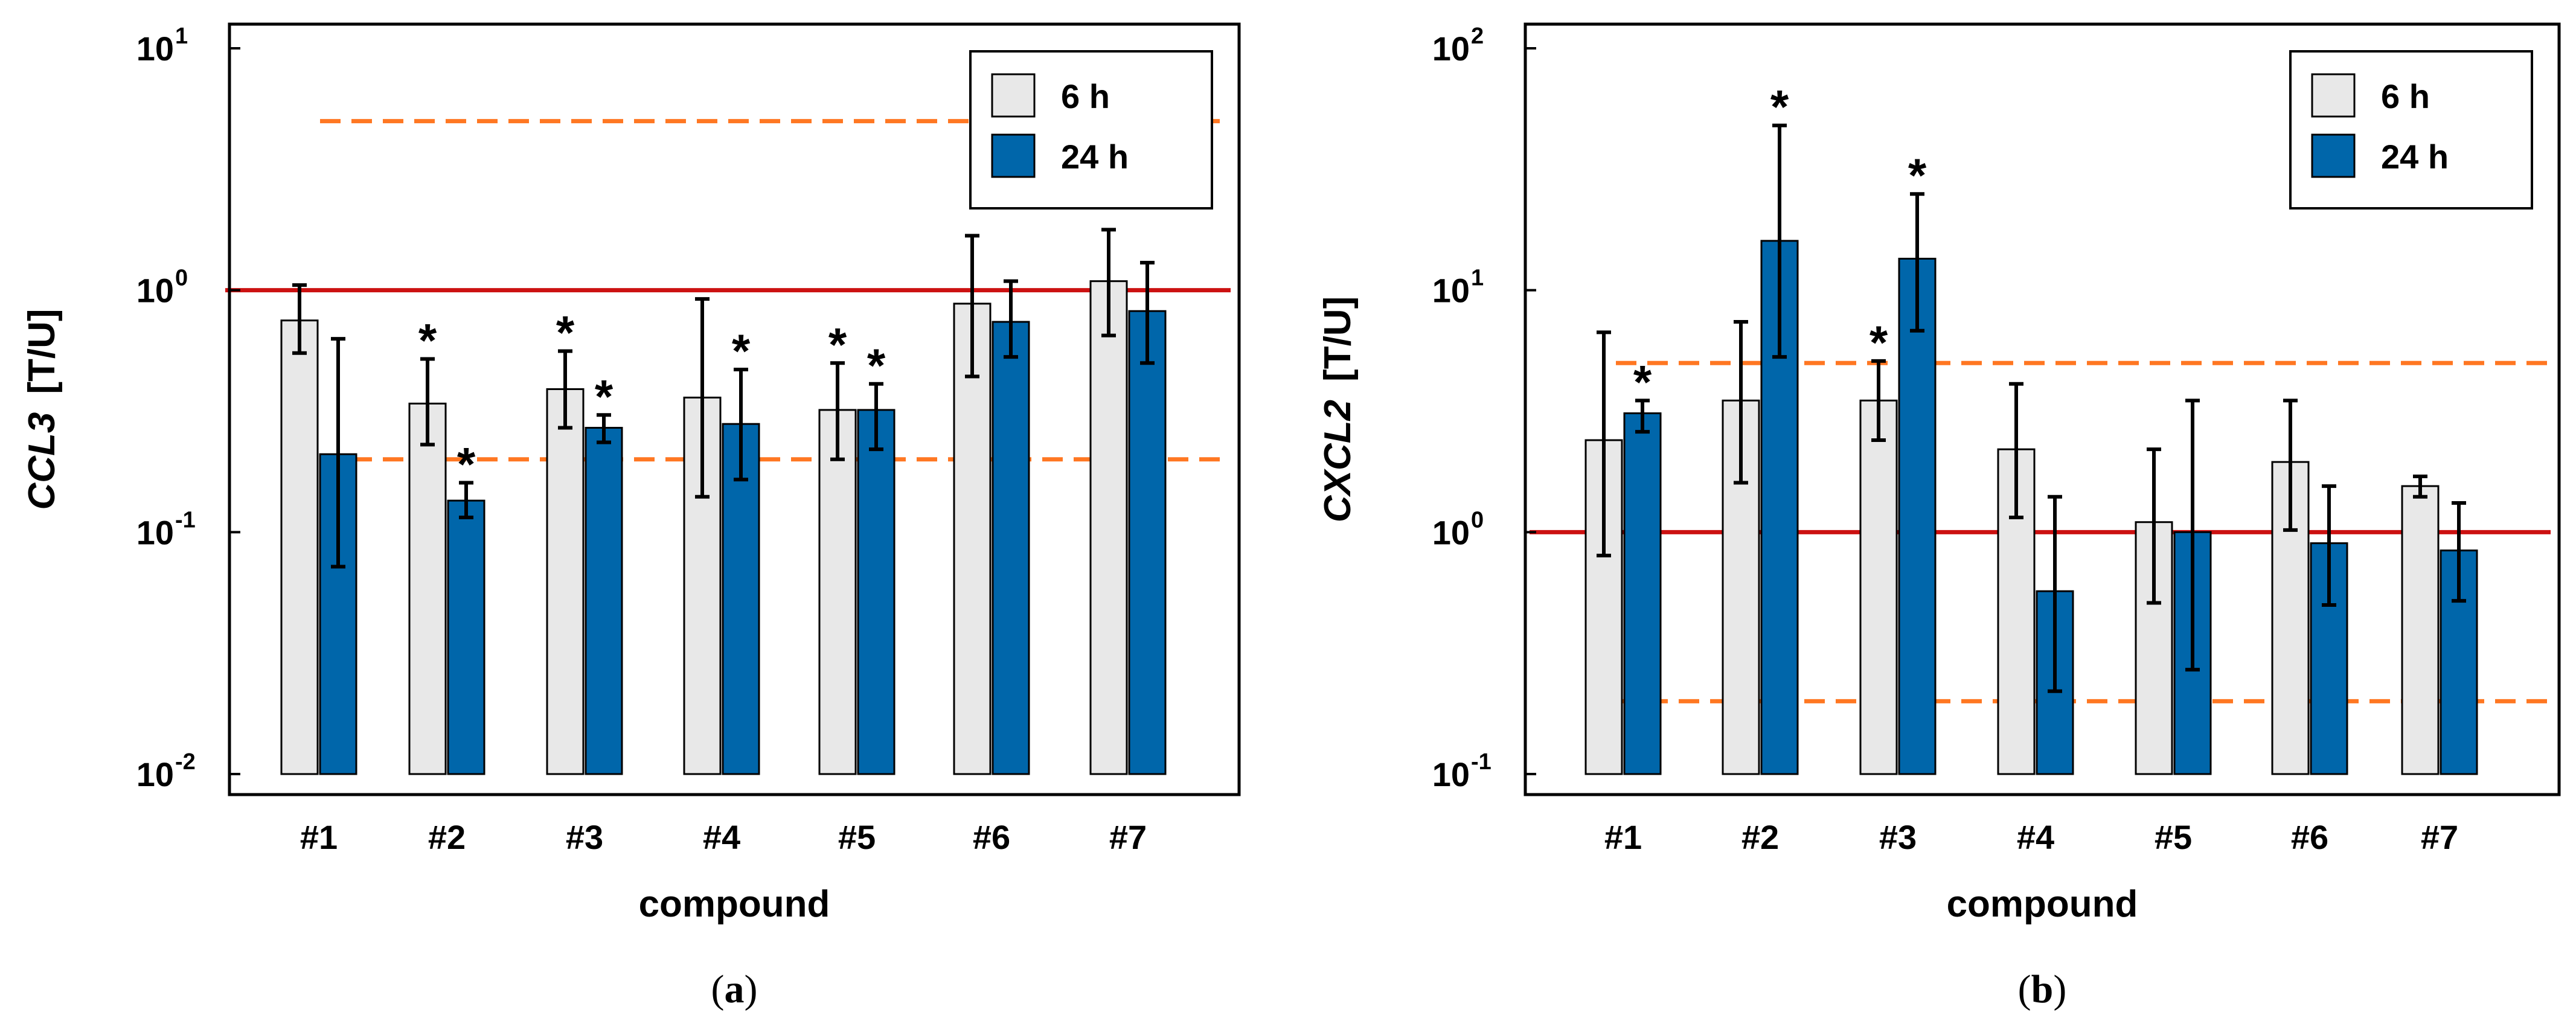 This screenshot has width=2576, height=1021. I want to click on x-tick-label: #4, so click(721, 837).